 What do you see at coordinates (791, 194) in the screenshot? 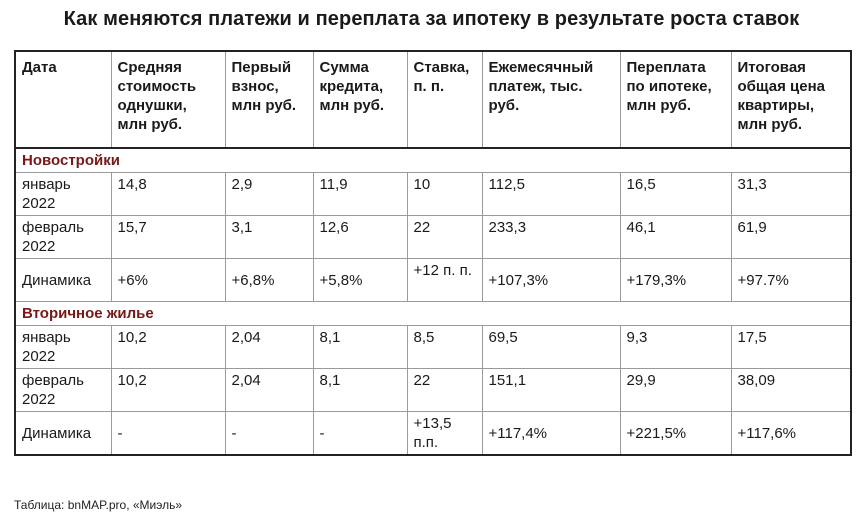
I see `table-cell: 31,3` at bounding box center [791, 194].